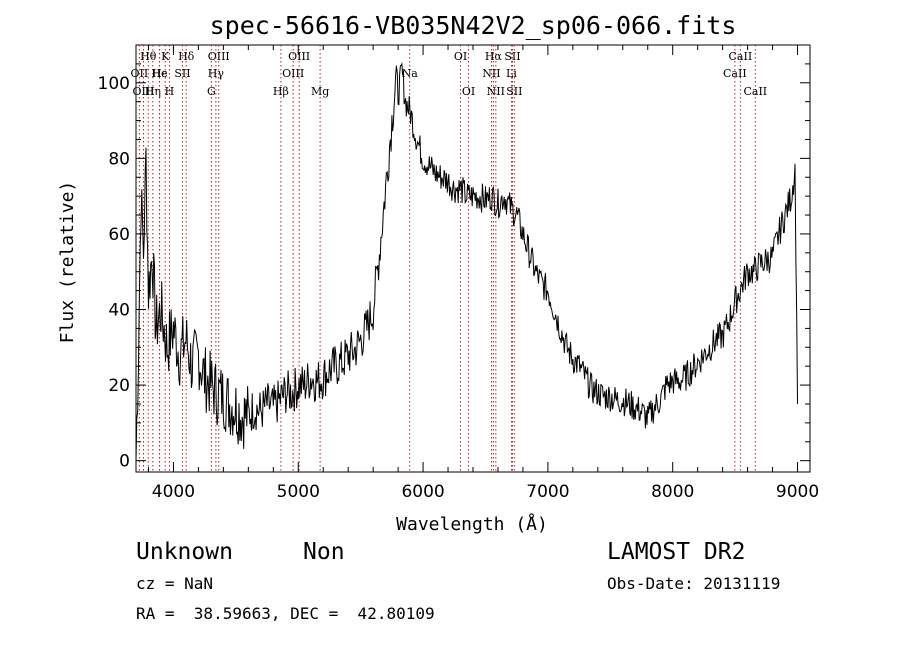  Describe the element at coordinates (175, 583) in the screenshot. I see `redshift-cz: cz = NaN` at that location.